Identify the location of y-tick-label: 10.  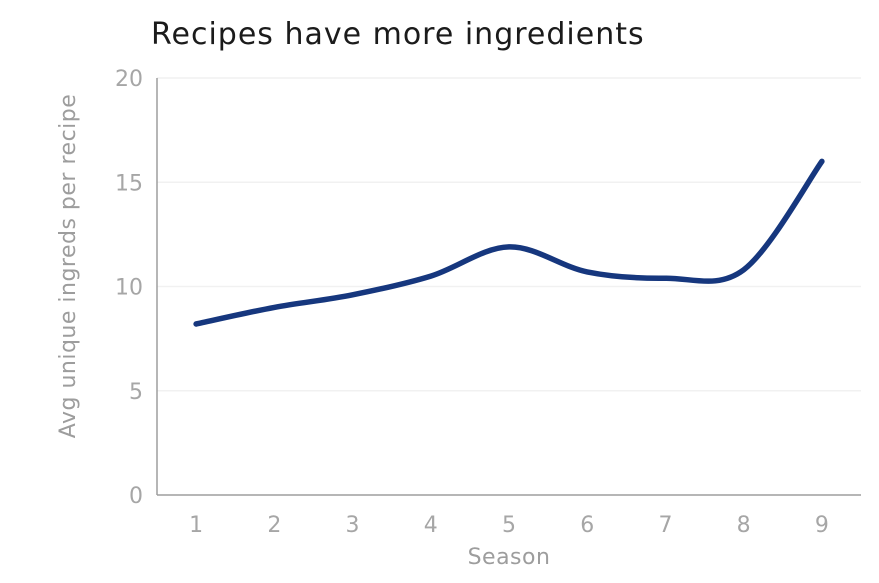
(129, 288).